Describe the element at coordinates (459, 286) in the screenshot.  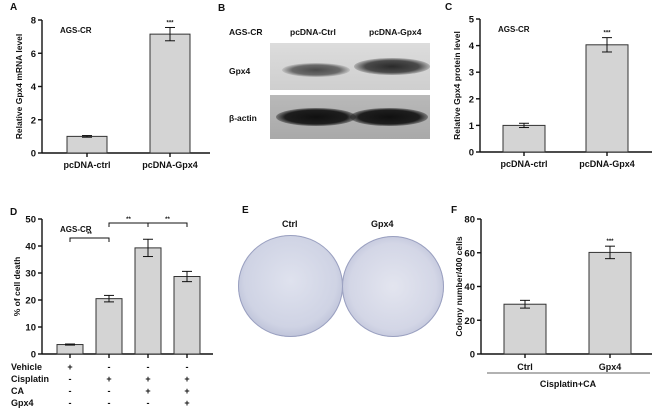
I see `y-axis-label: Colony number/400 cells` at that location.